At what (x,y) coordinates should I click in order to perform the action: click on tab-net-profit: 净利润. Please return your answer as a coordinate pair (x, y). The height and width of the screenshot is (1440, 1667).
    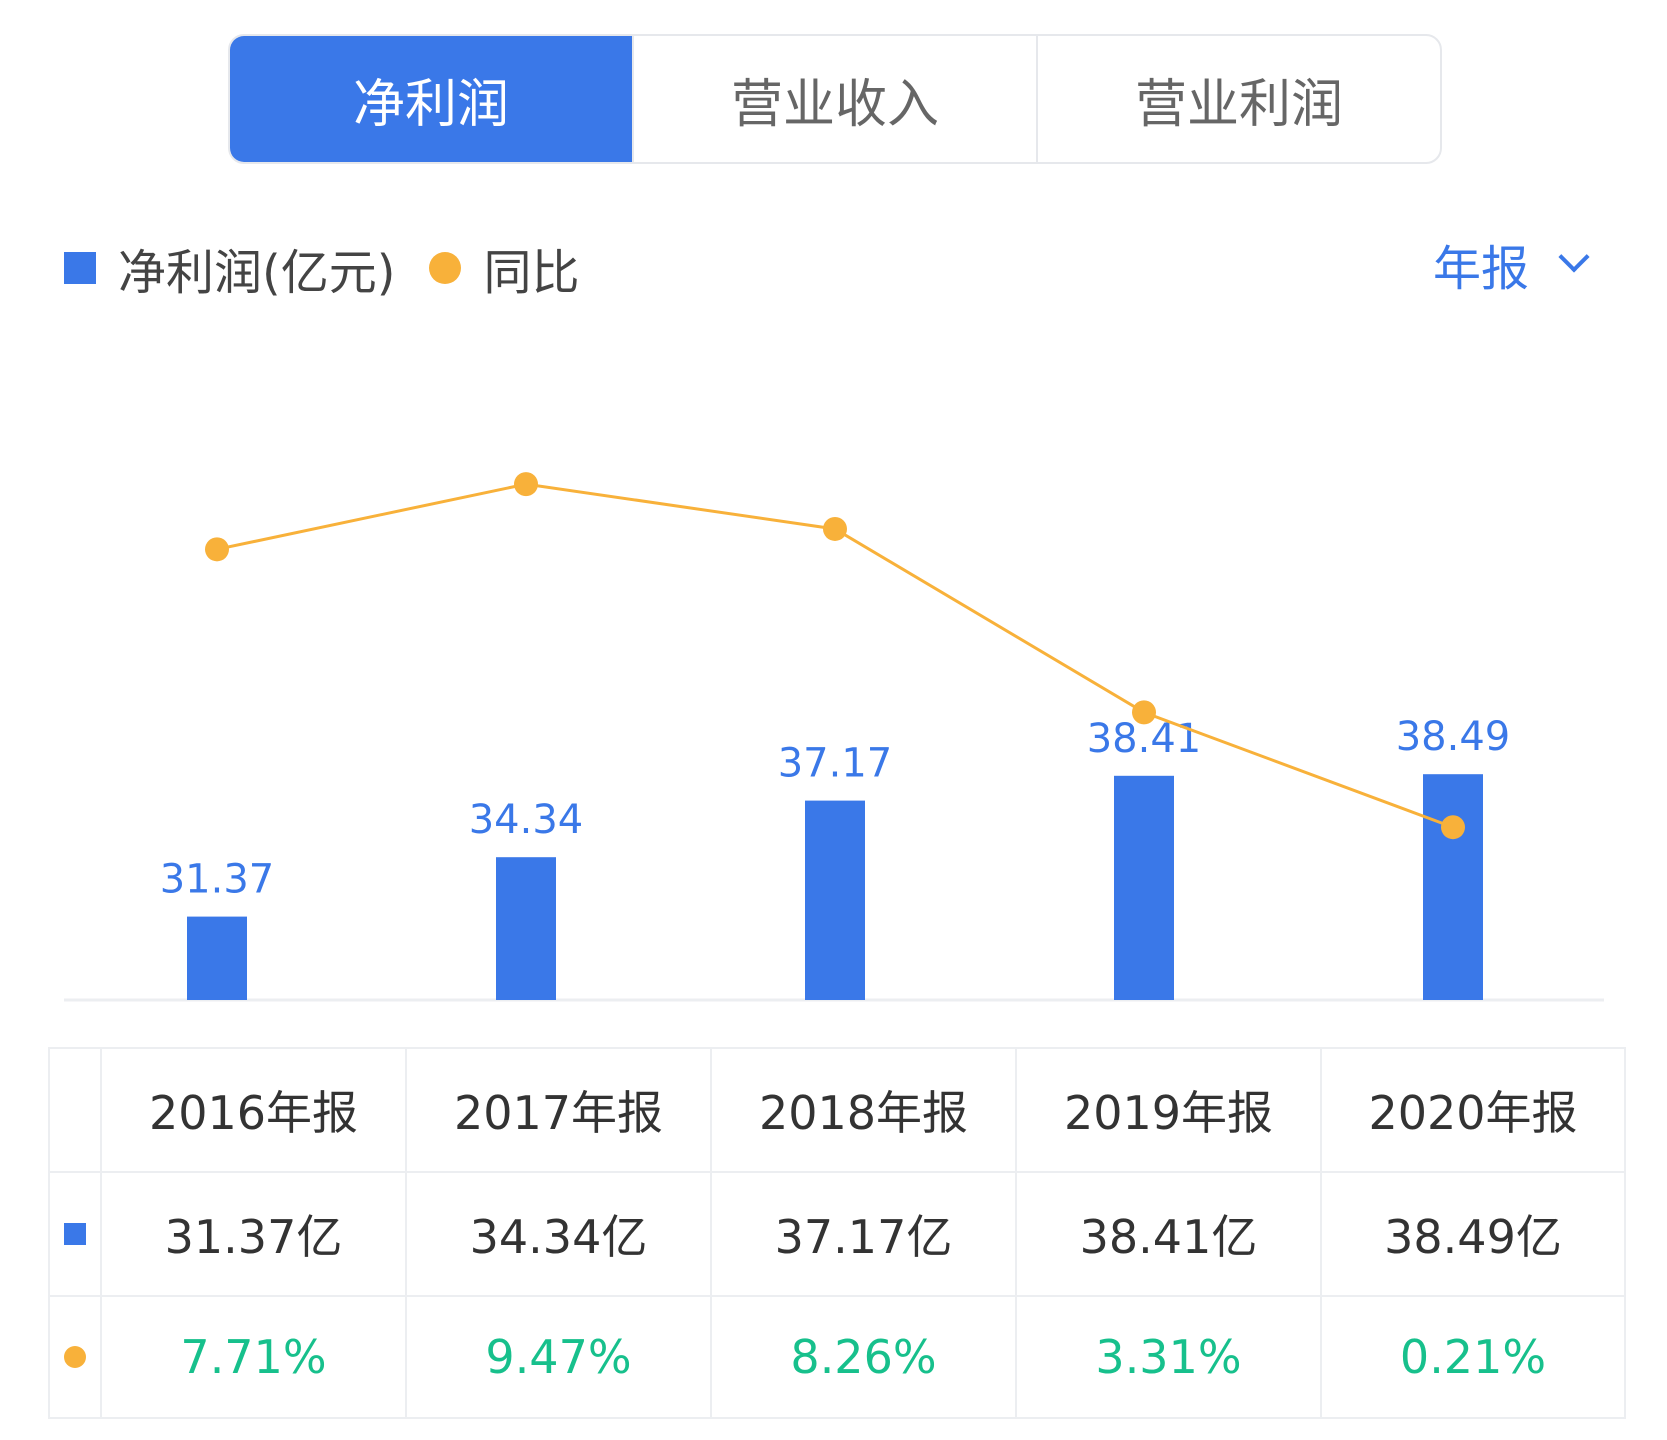
    Looking at the image, I should click on (432, 99).